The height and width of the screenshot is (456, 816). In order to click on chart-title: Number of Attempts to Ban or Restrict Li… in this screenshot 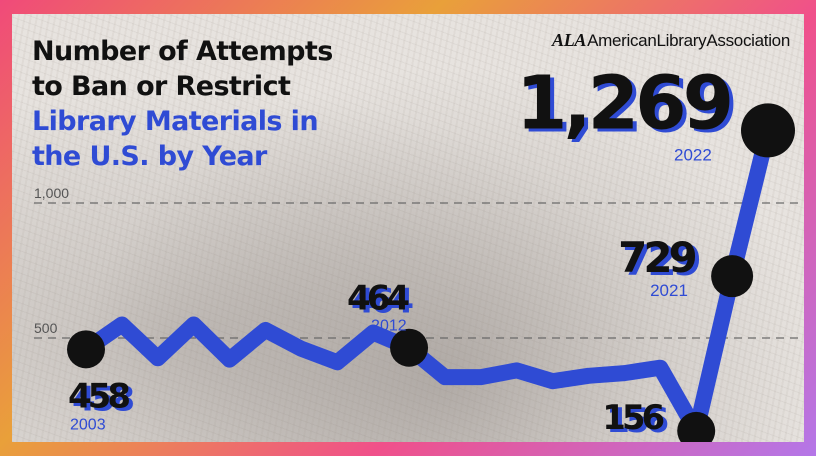, I will do `click(182, 104)`.